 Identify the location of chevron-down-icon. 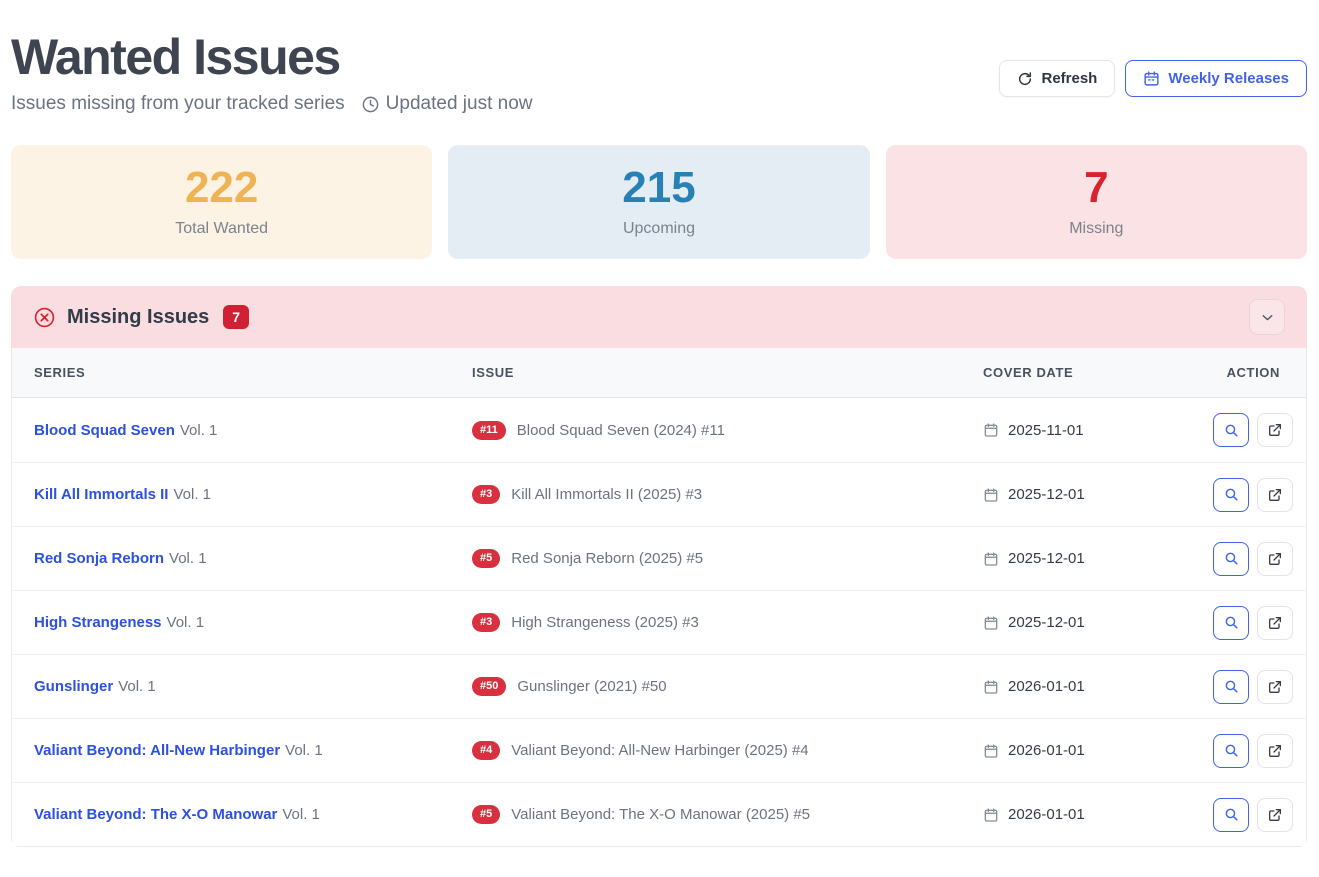
(1267, 317).